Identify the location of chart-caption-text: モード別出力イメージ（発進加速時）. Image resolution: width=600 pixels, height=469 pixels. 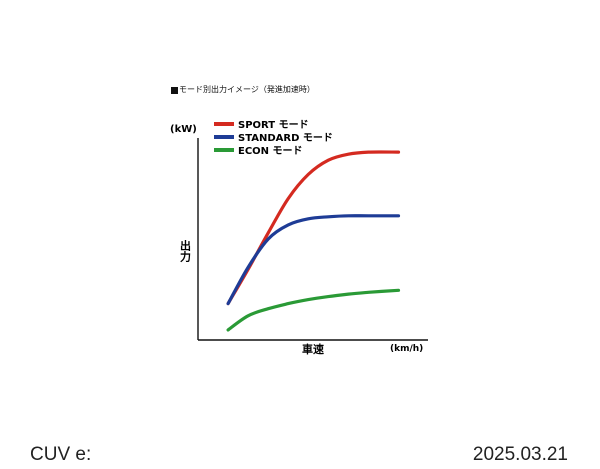
(247, 89).